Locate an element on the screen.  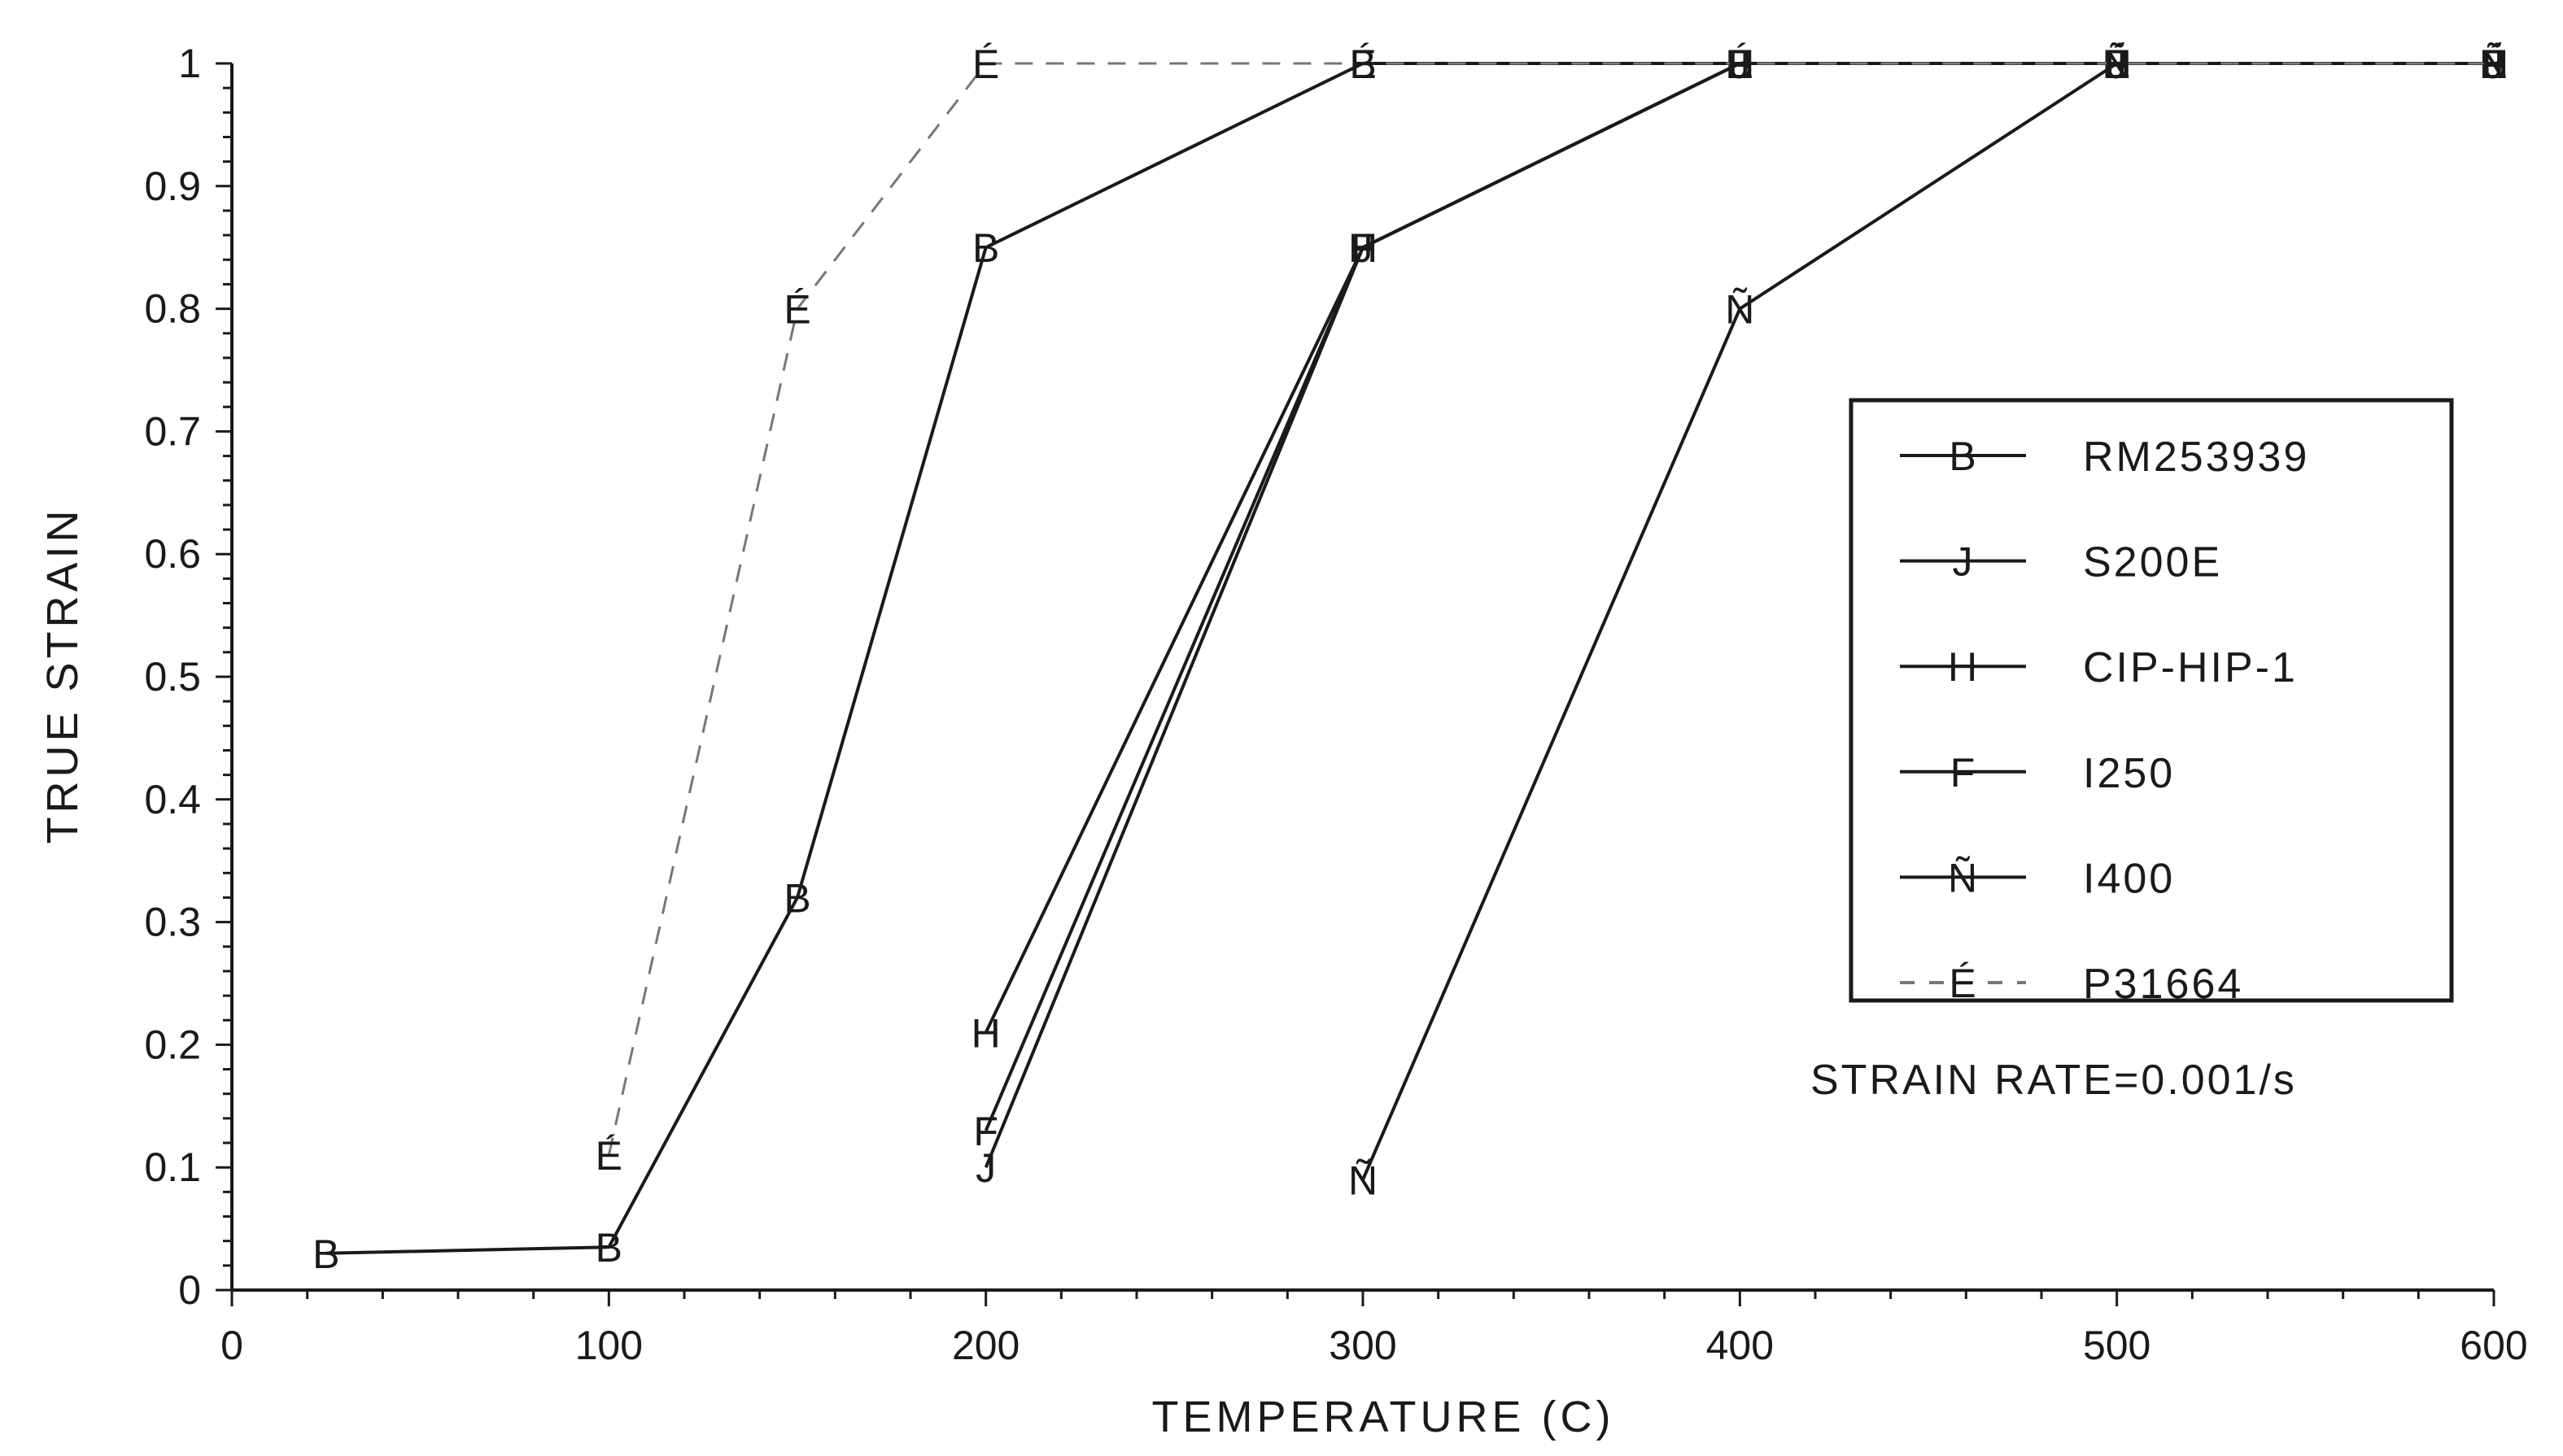
legend-item: B RM253939 is located at coordinates (2104, 458).